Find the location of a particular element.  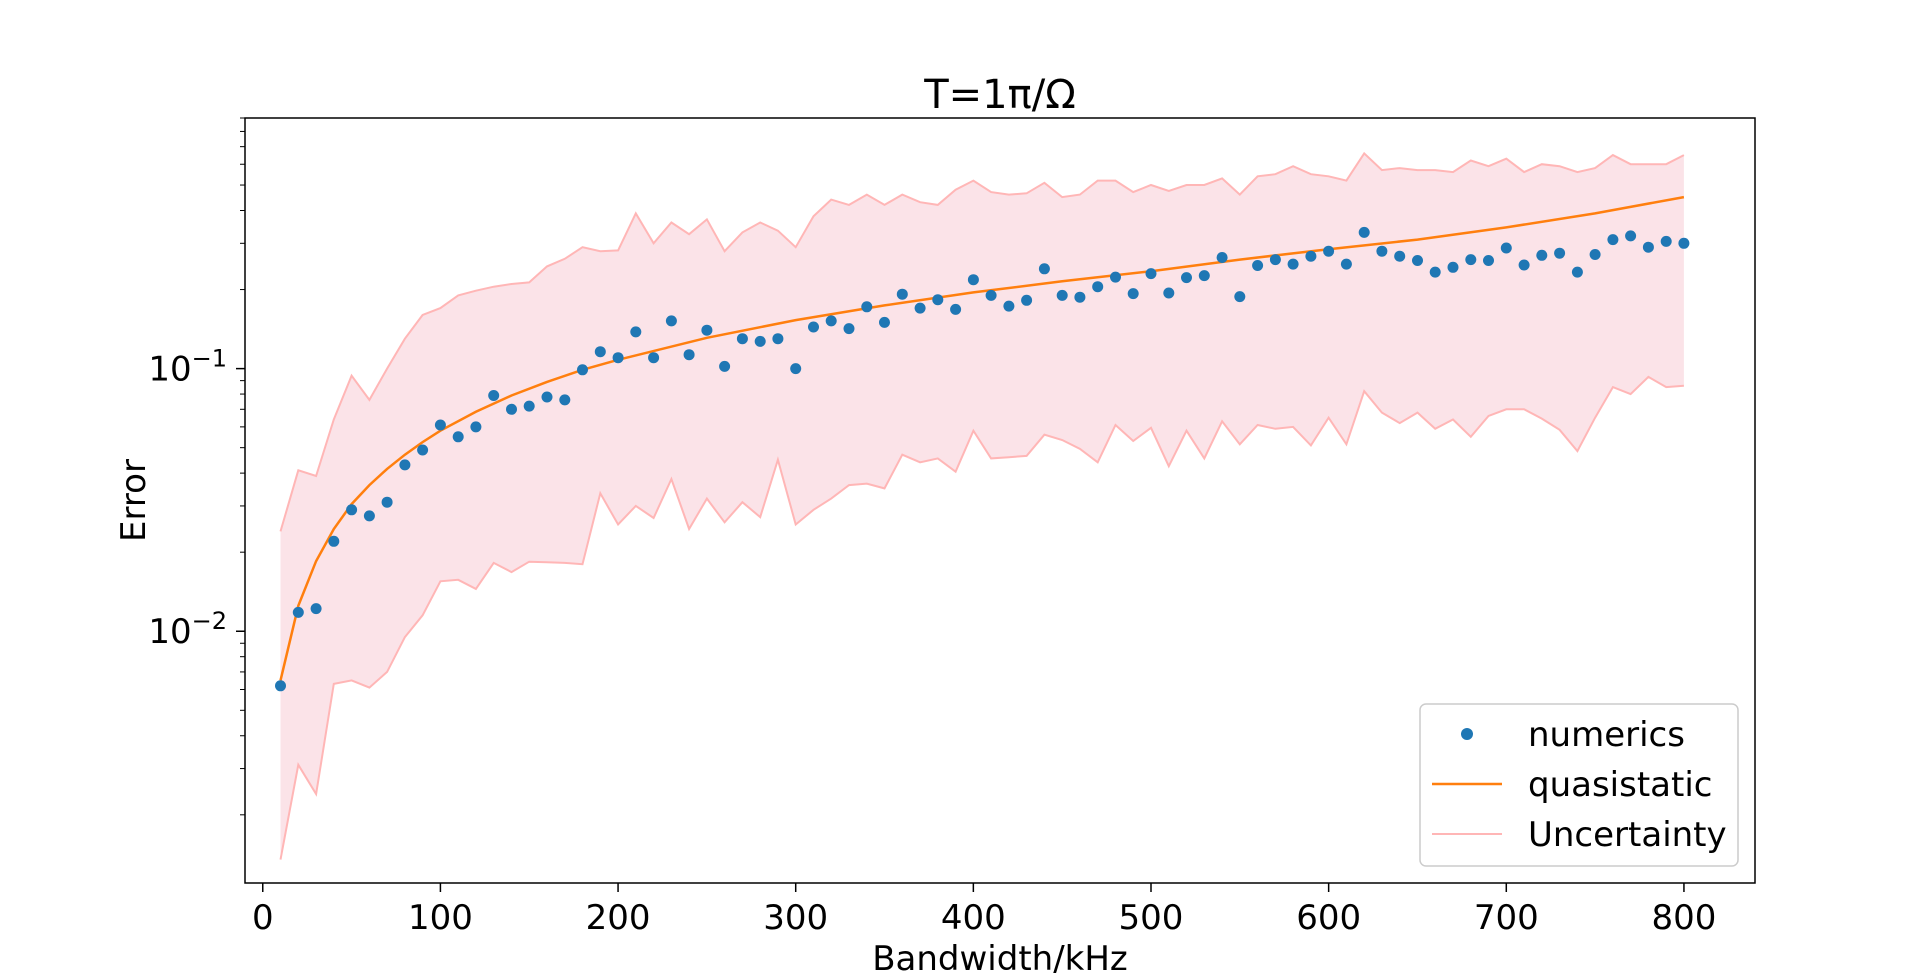

x-tick-label: 700 is located at coordinates (1506, 918).